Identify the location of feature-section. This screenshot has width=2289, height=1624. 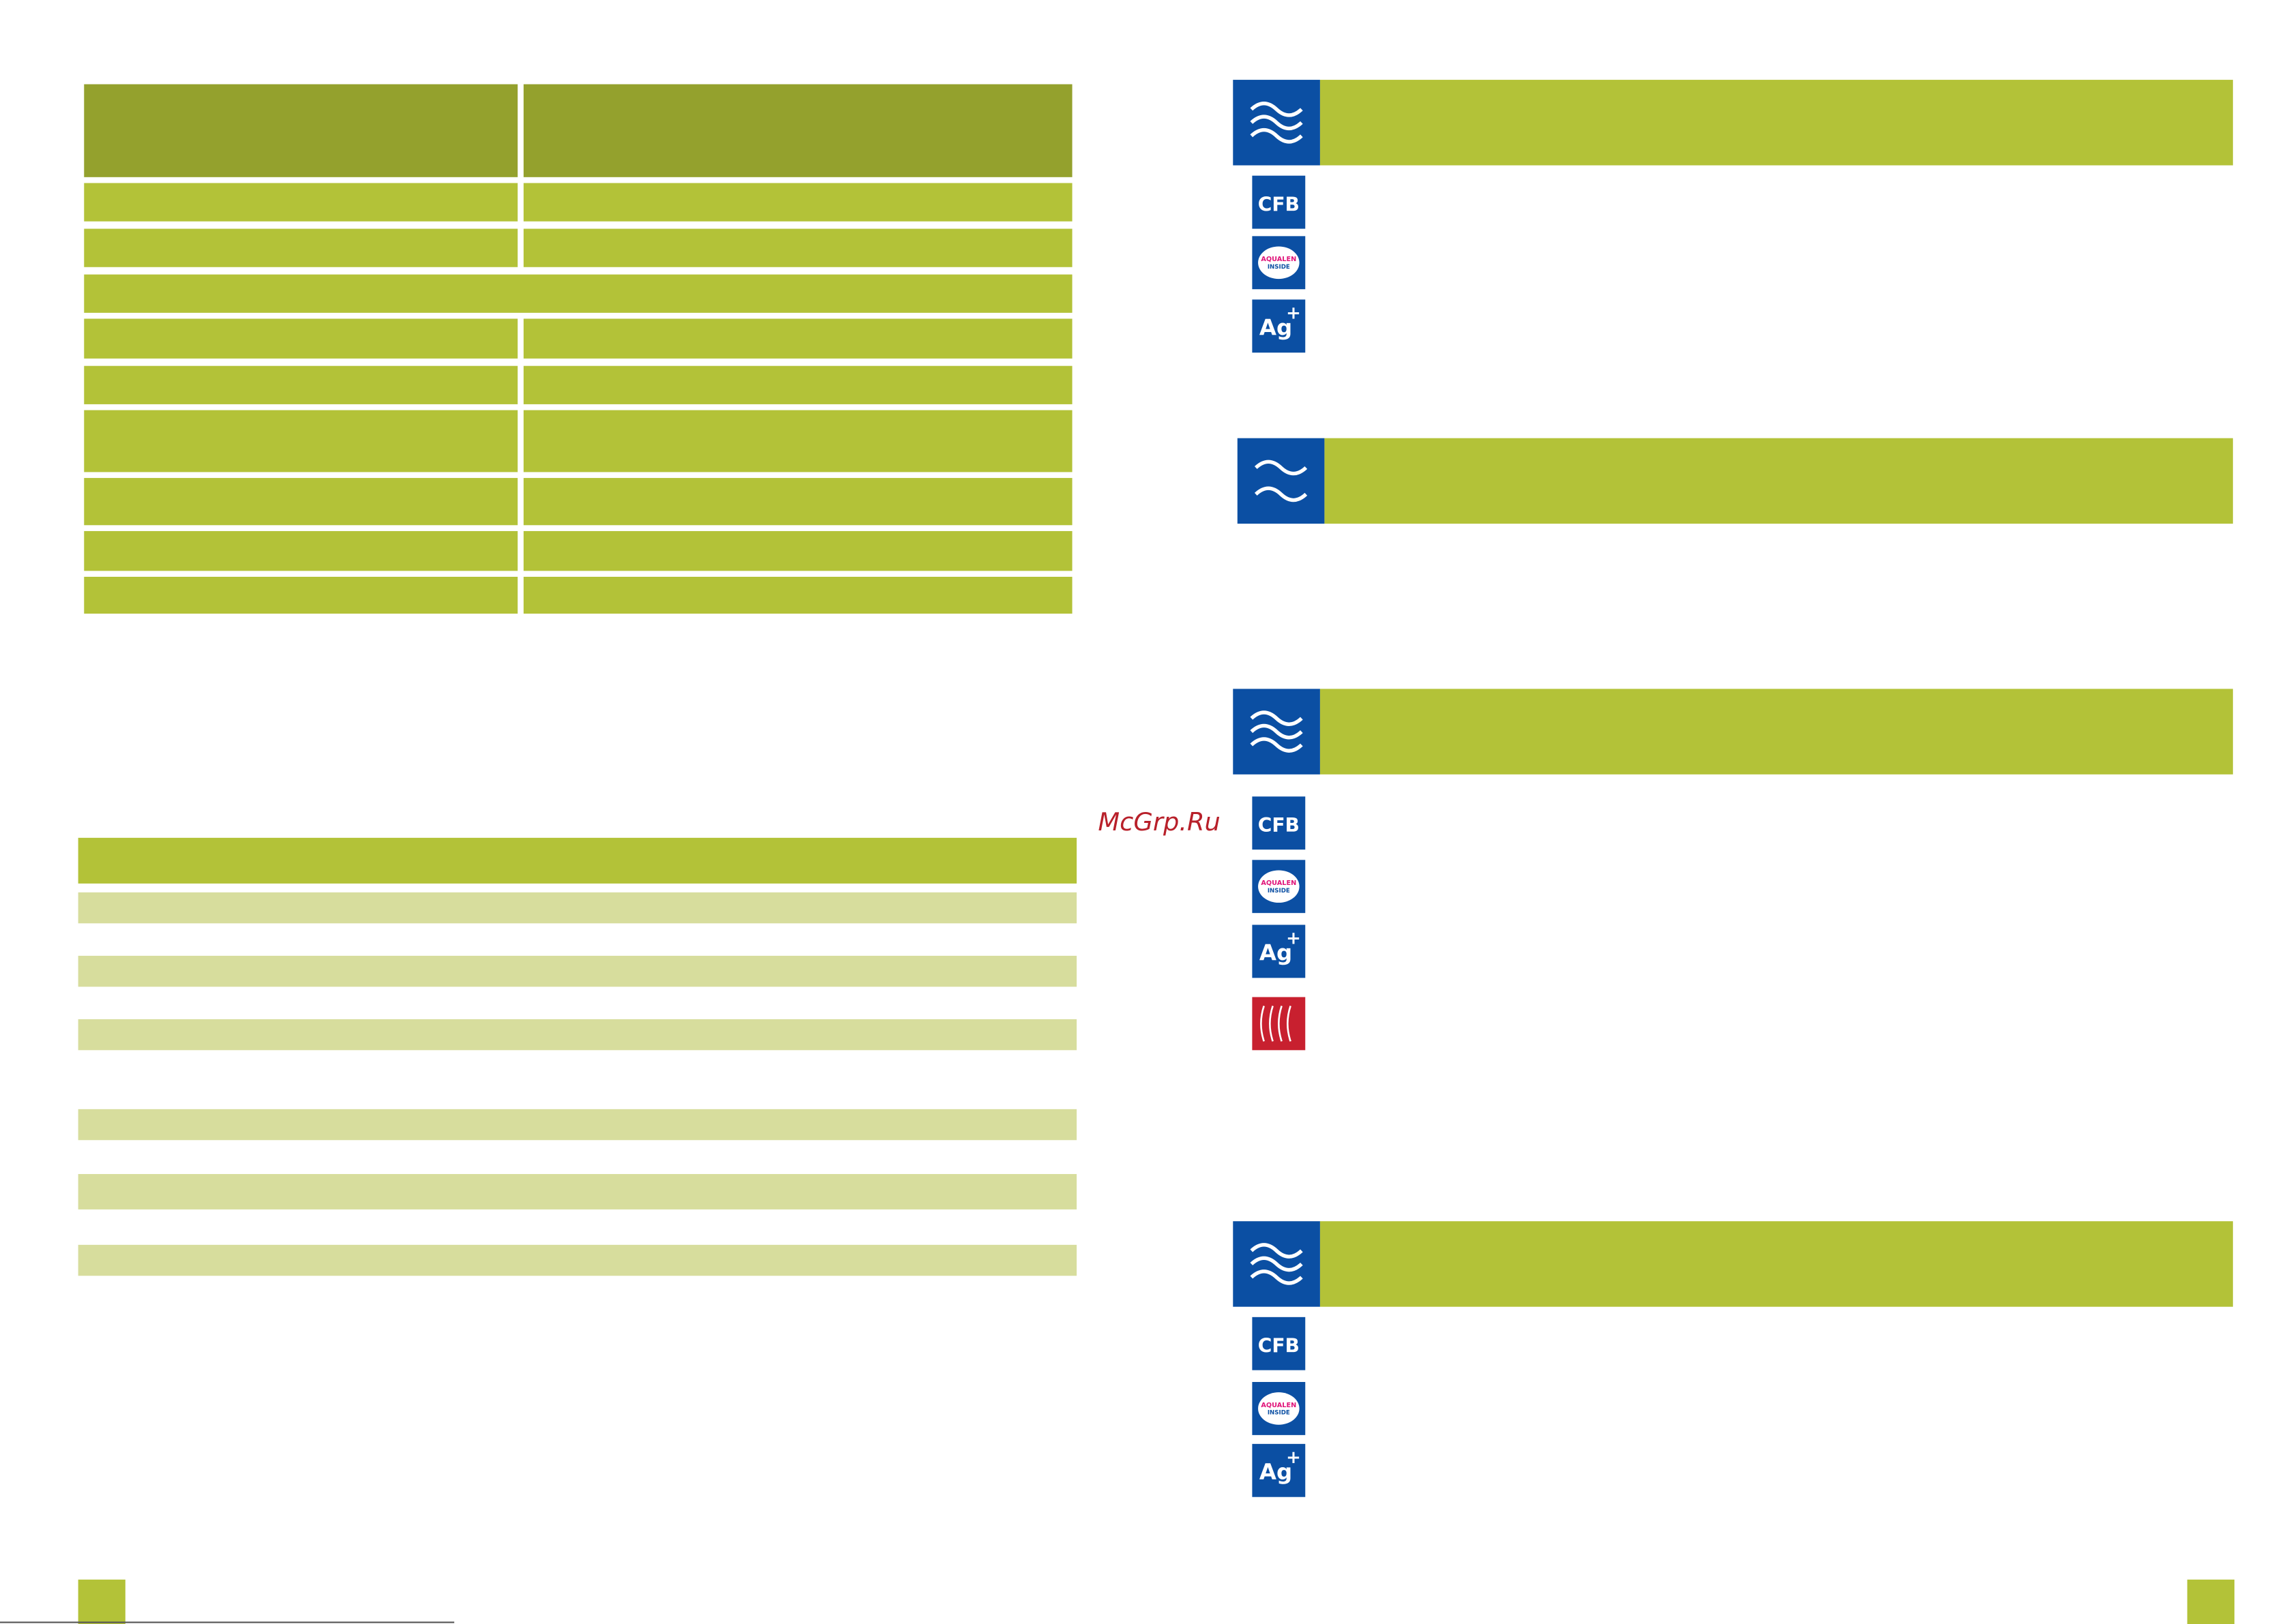
(1735, 481).